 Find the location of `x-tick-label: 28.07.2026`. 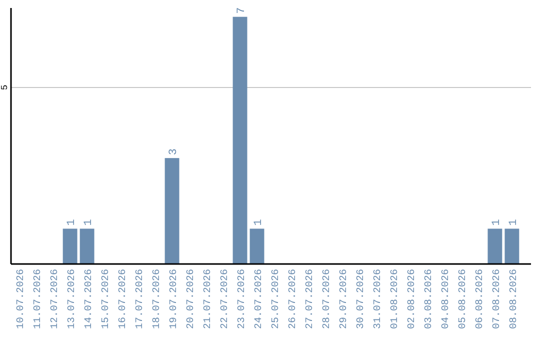

x-tick-label: 28.07.2026 is located at coordinates (327, 299).